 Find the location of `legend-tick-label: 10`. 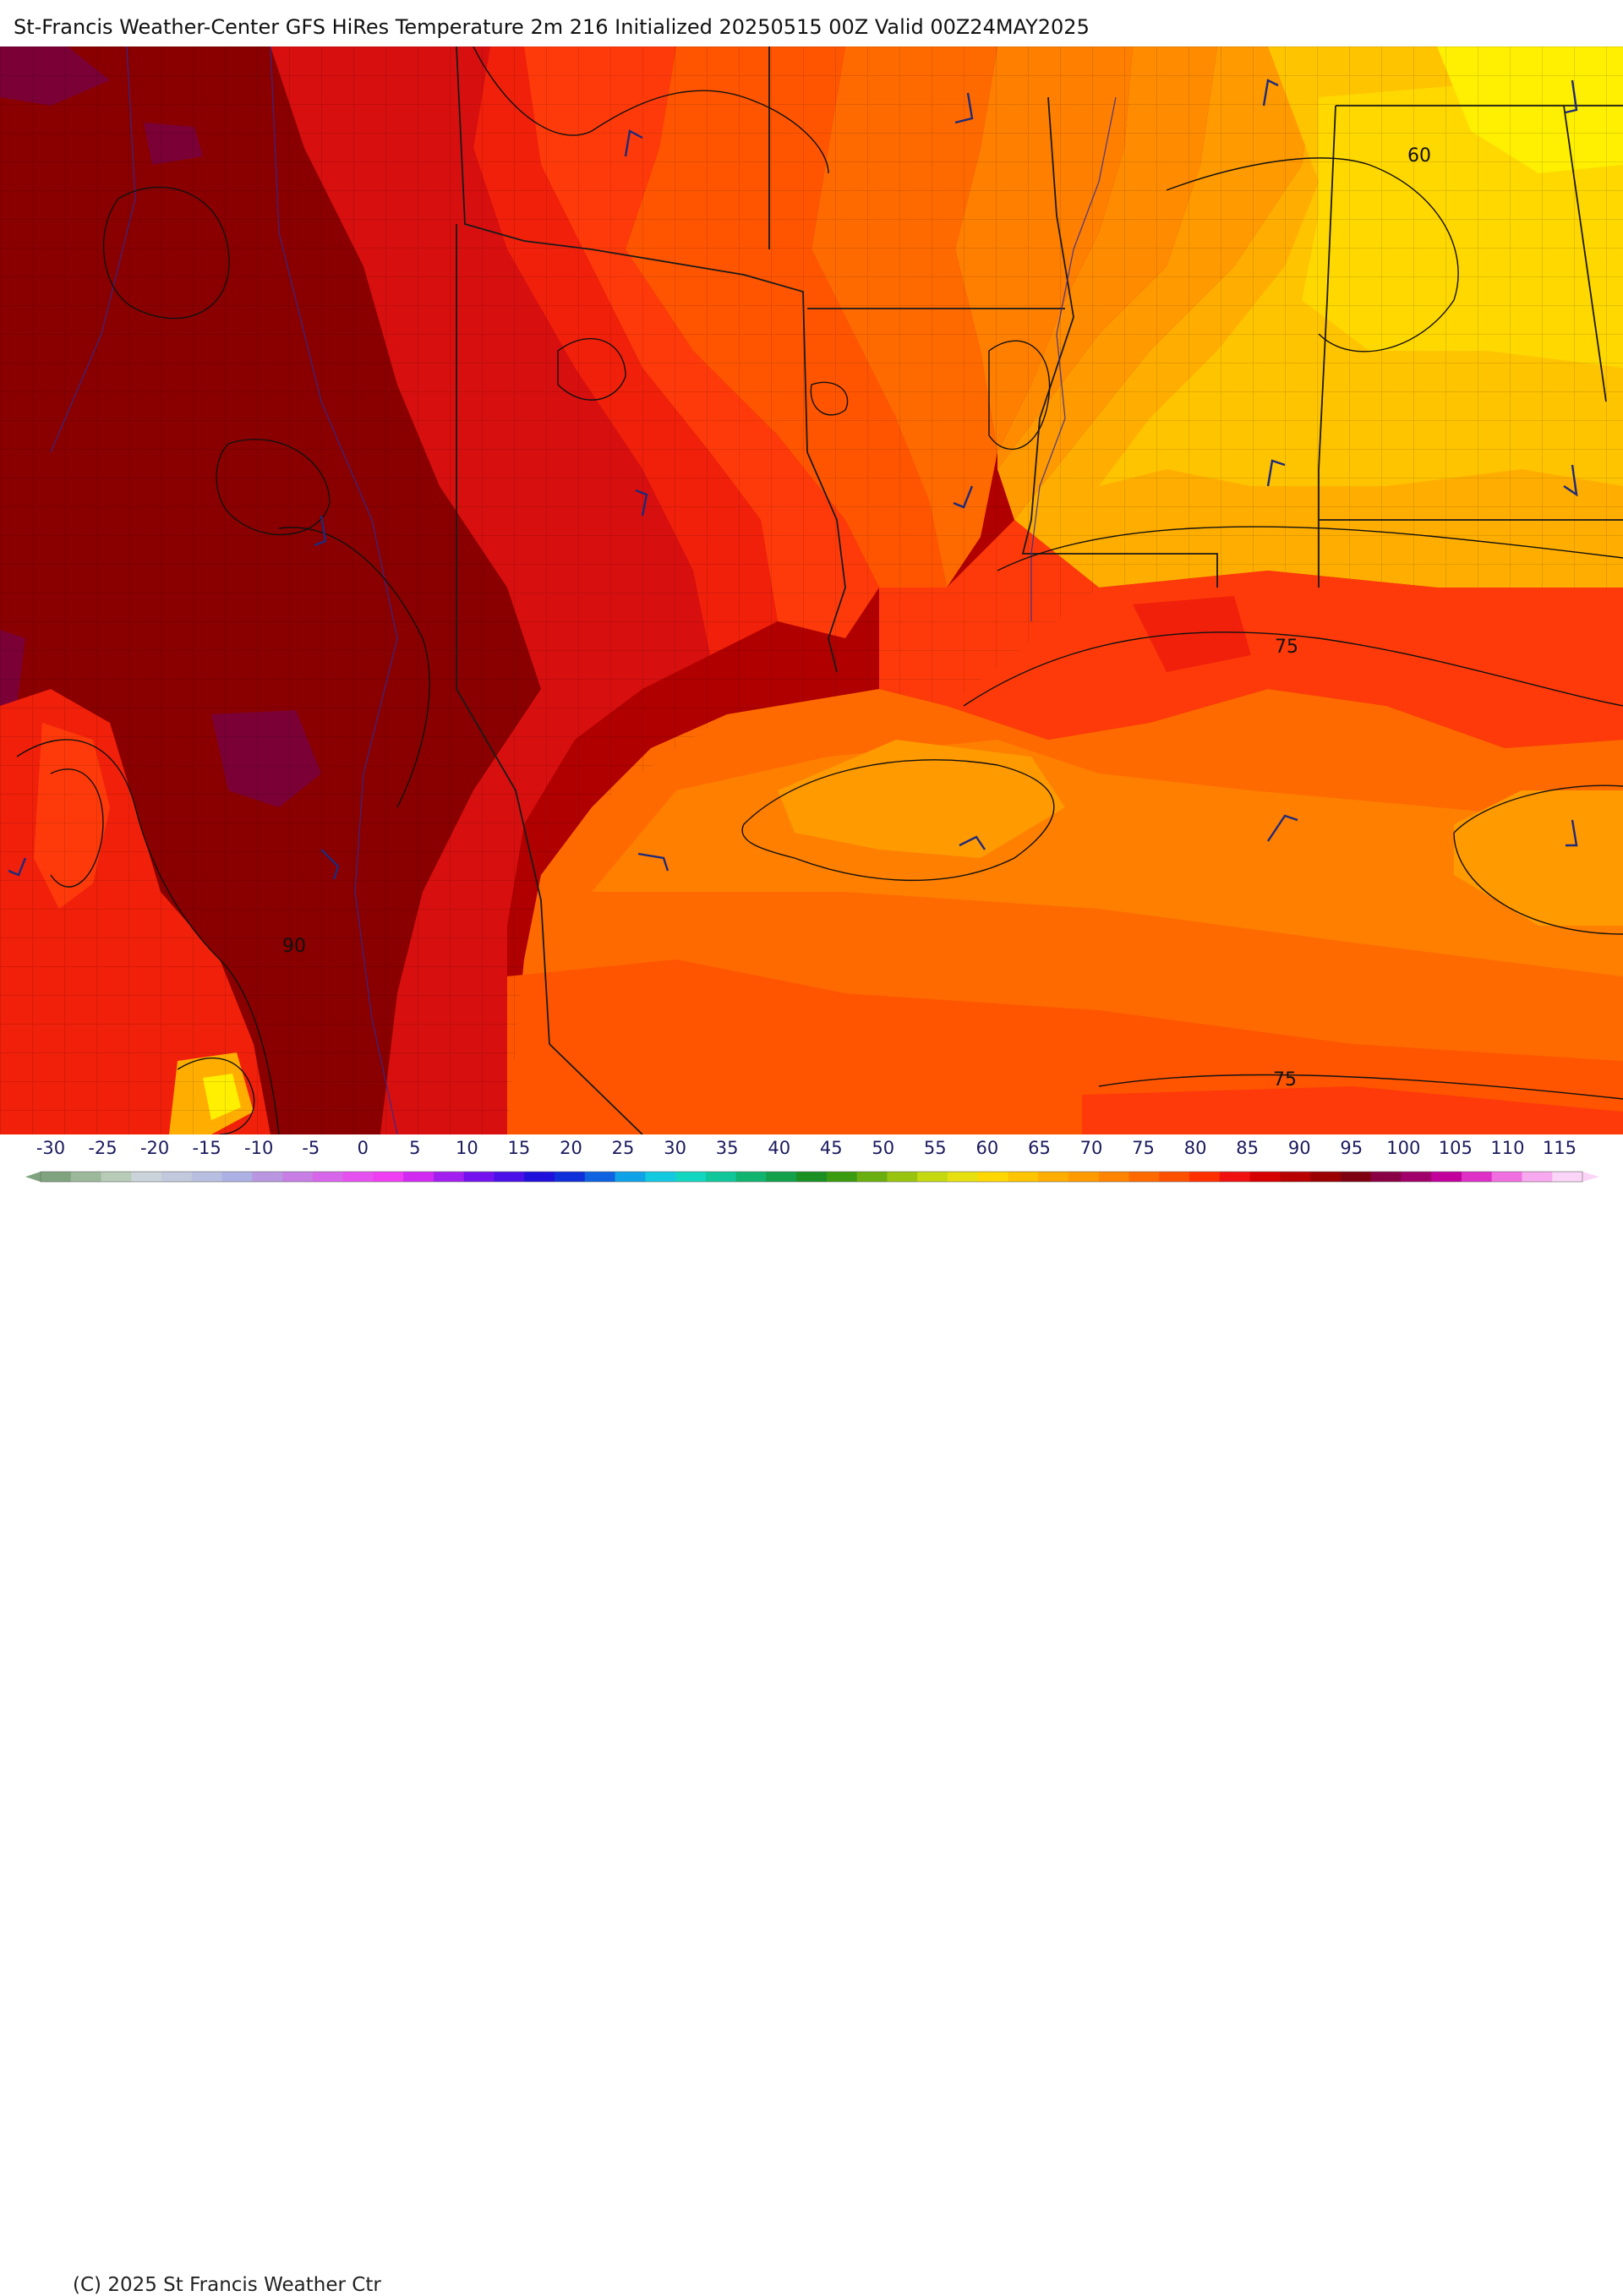

legend-tick-label: 10 is located at coordinates (467, 1148).